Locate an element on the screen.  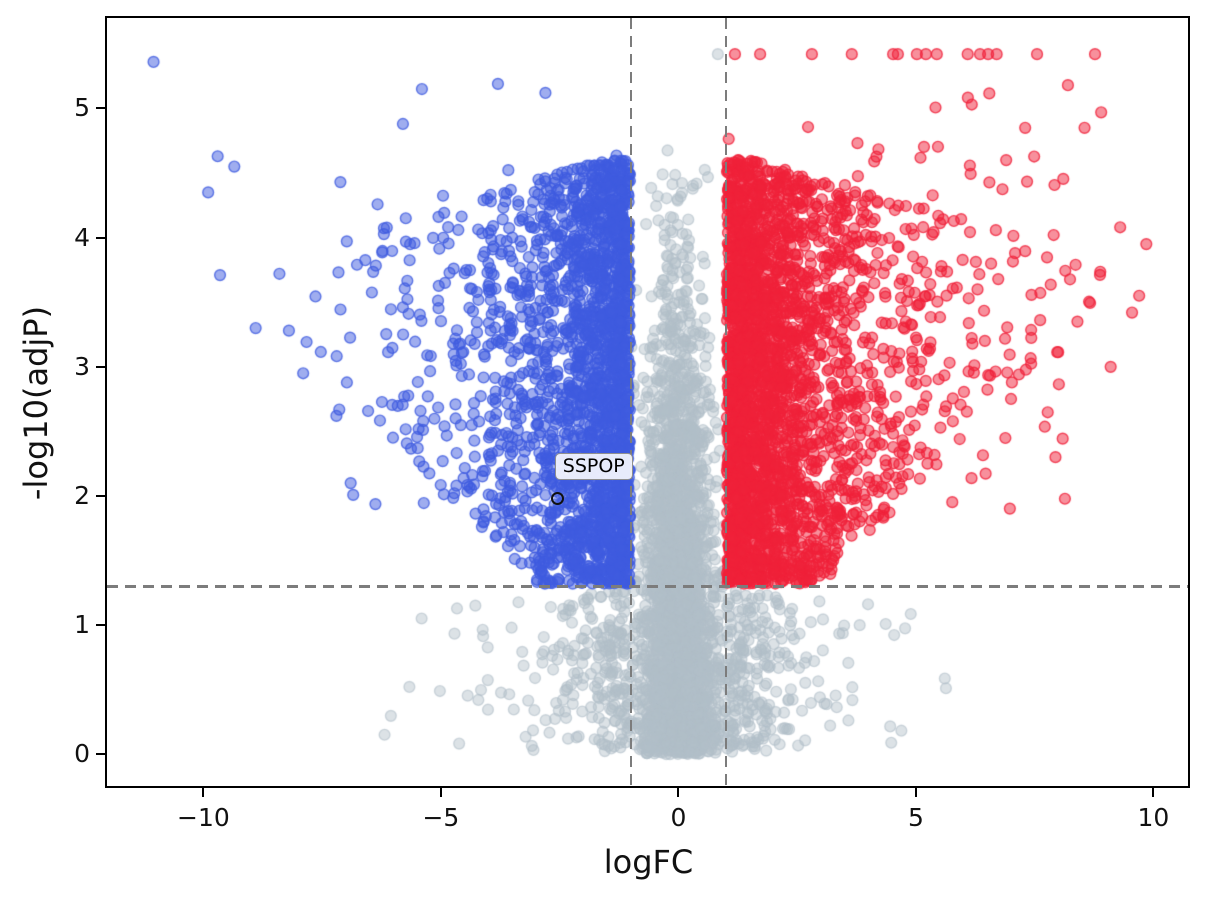
y-tick-label: 5 is located at coordinates (82, 108).